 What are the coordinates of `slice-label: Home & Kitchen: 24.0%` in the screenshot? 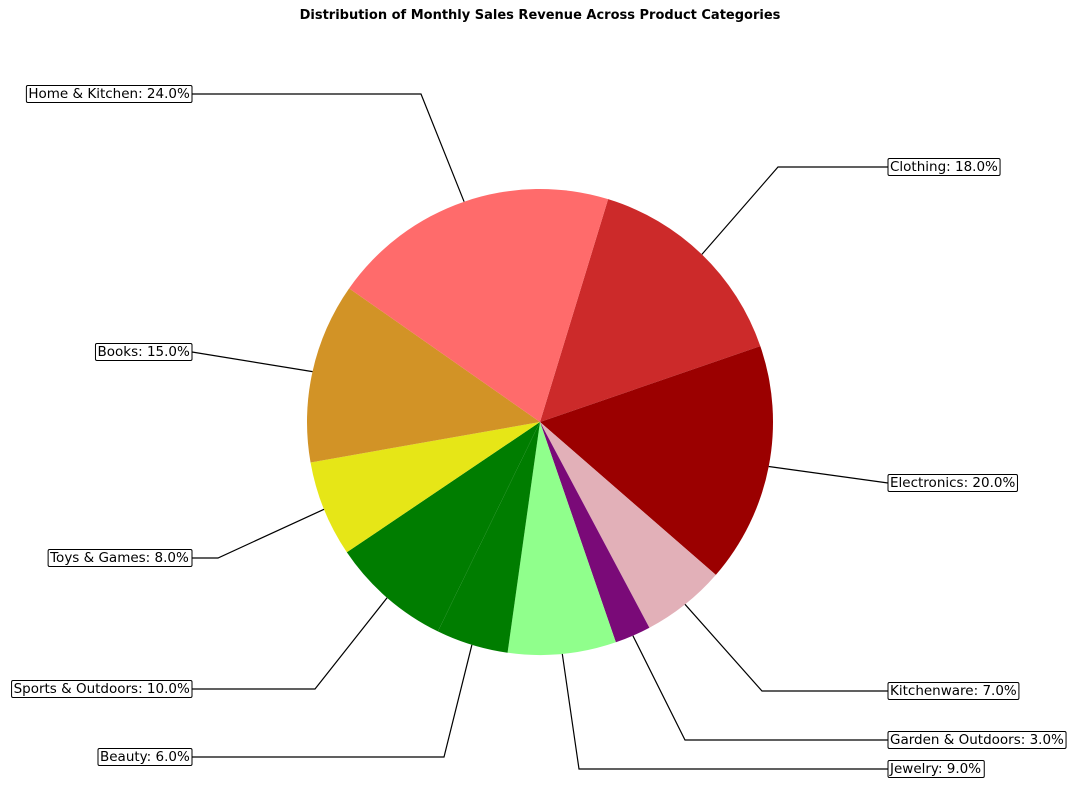 It's located at (109, 94).